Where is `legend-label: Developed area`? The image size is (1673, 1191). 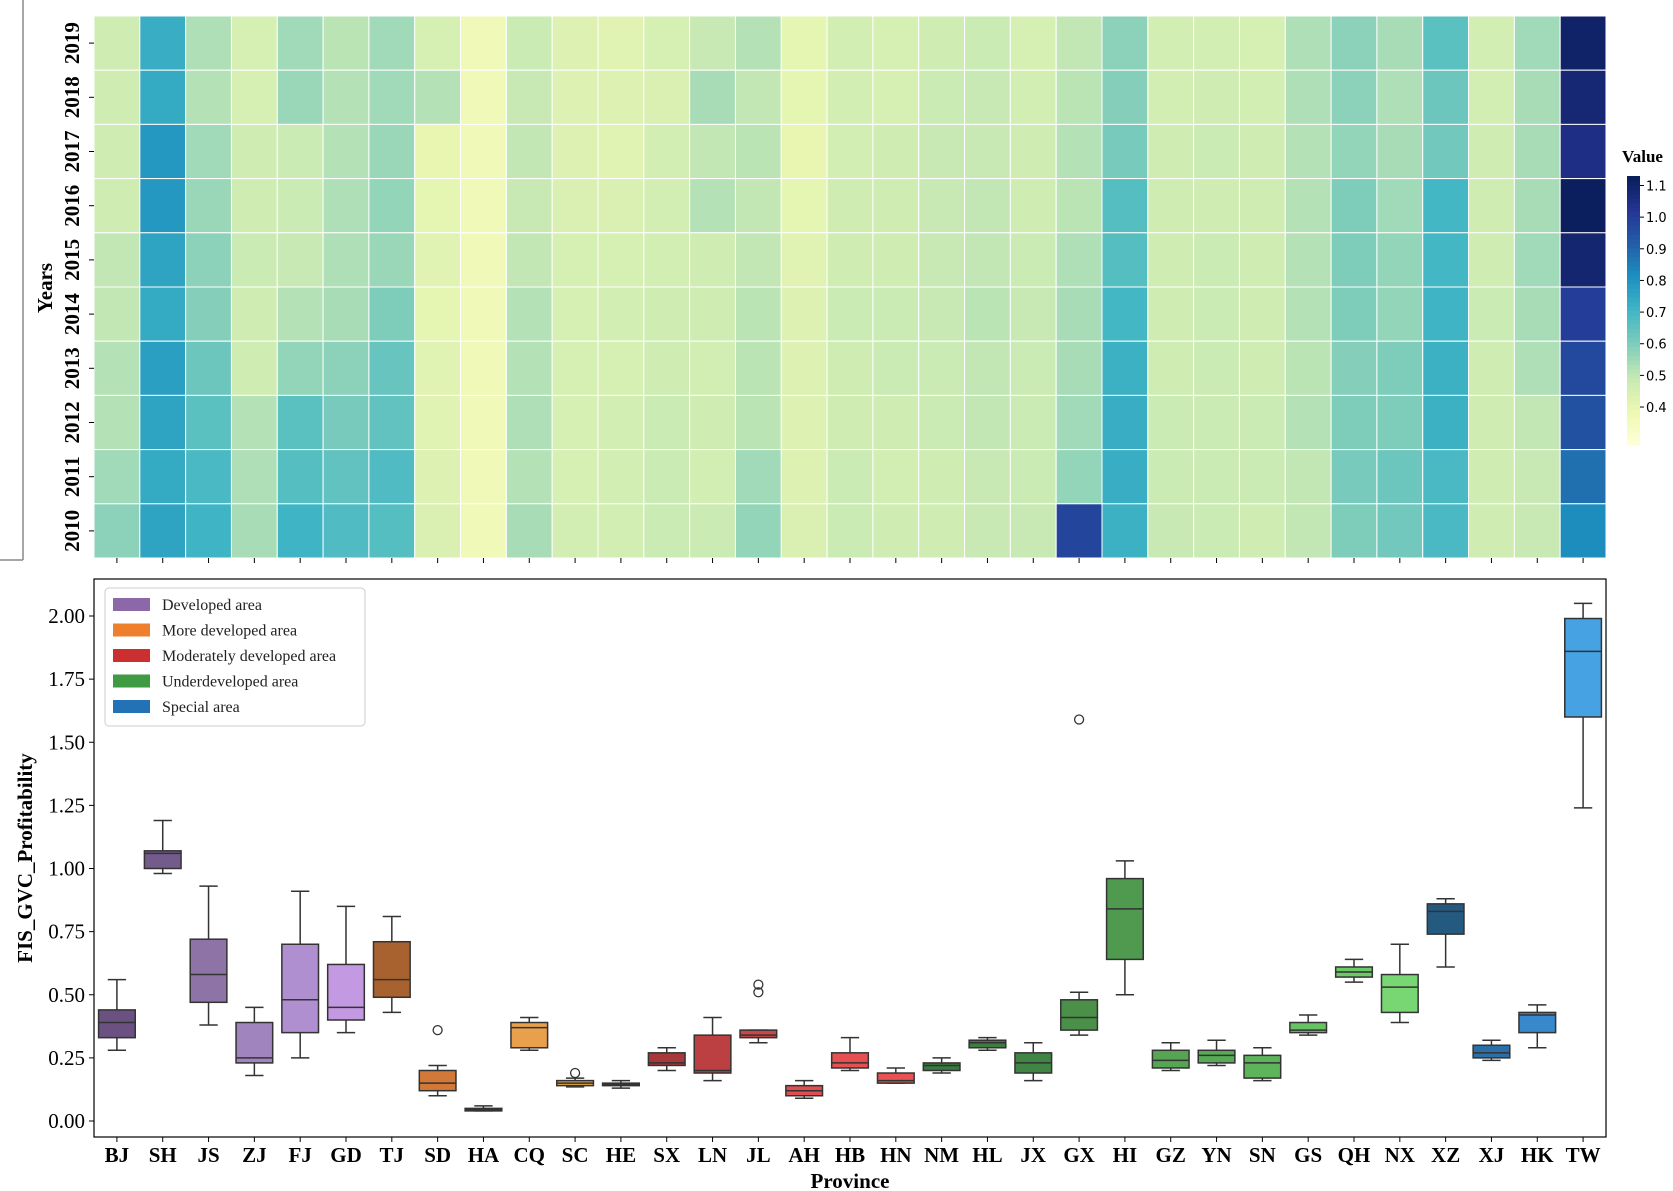 legend-label: Developed area is located at coordinates (212, 605).